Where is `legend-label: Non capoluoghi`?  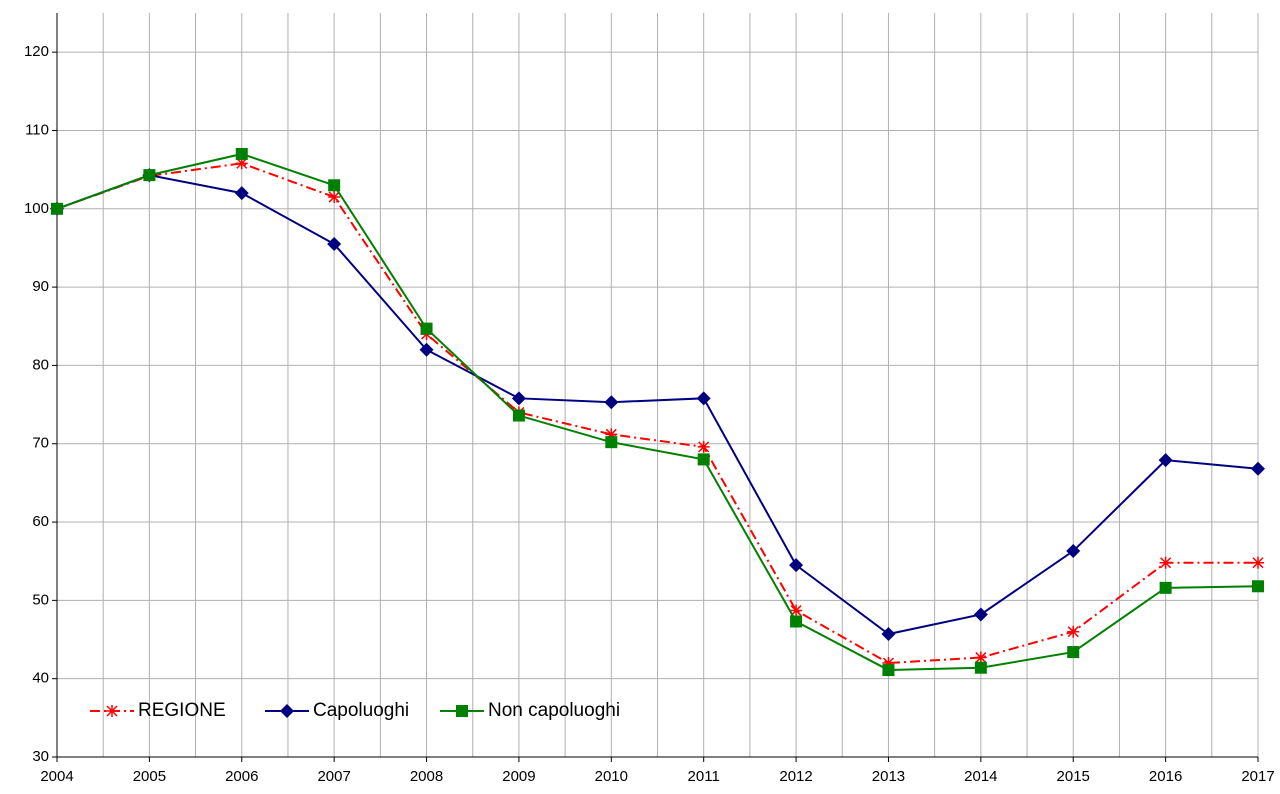
legend-label: Non capoluoghi is located at coordinates (554, 710).